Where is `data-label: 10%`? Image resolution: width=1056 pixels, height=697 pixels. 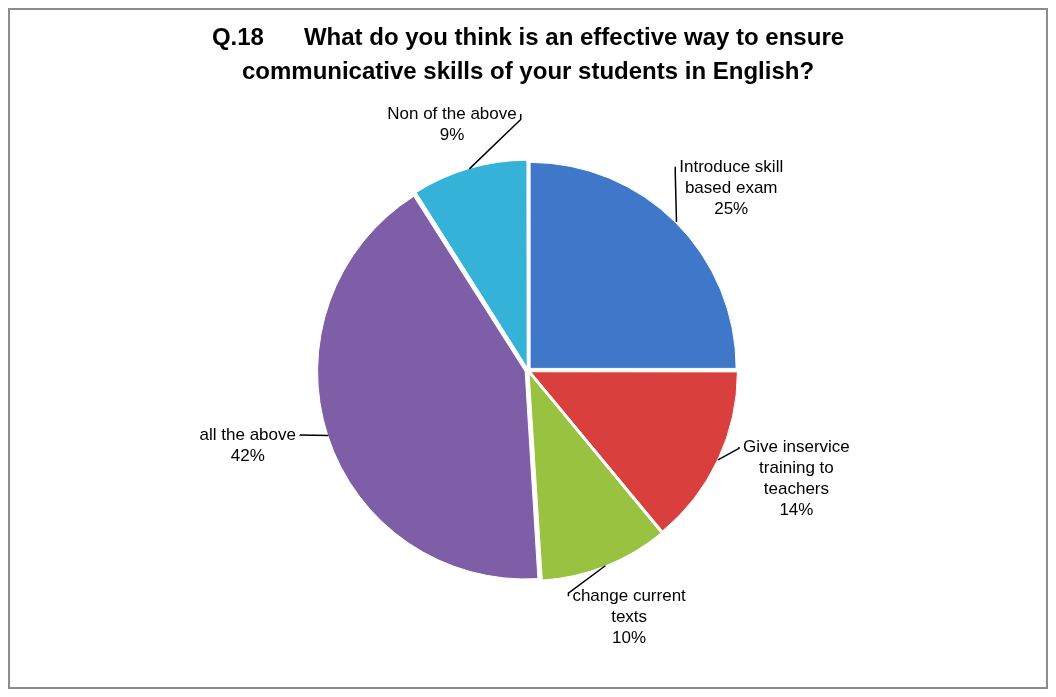
data-label: 10% is located at coordinates (629, 637).